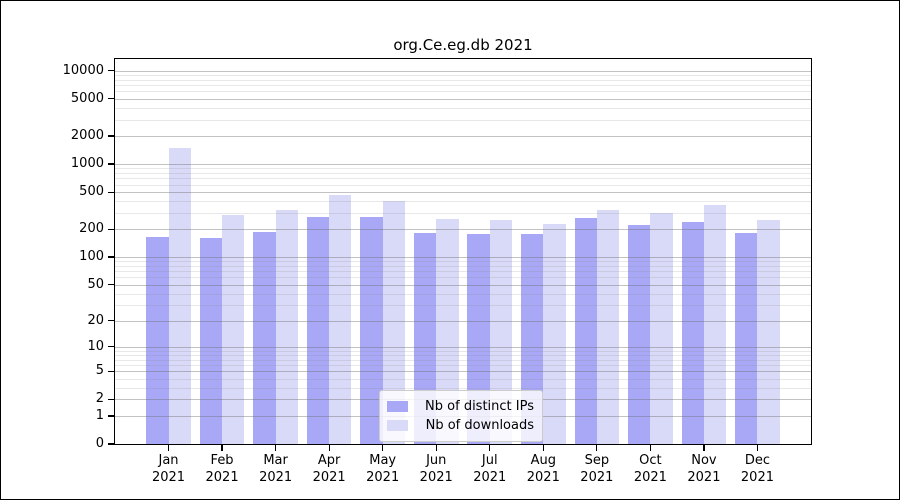 This screenshot has width=900, height=500. Describe the element at coordinates (397, 425) in the screenshot. I see `legend-swatch-nb-of-downloads` at that location.